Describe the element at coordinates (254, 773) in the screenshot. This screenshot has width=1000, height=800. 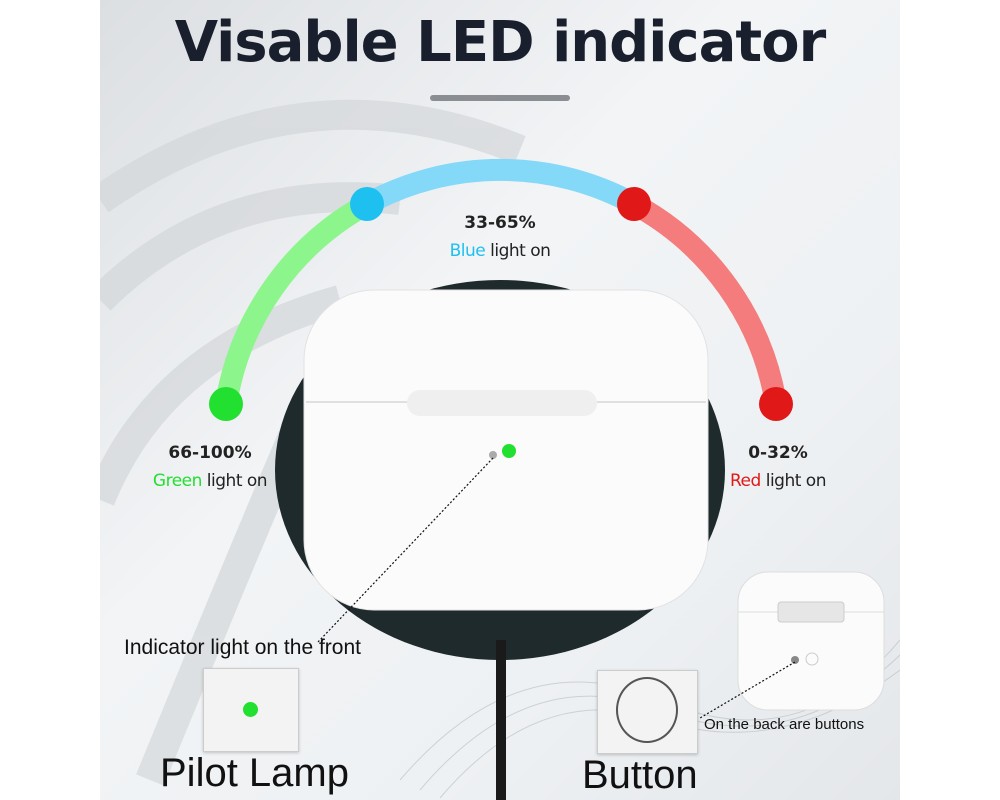
I see `pilot-lamp-label: Pilot Lamp` at that location.